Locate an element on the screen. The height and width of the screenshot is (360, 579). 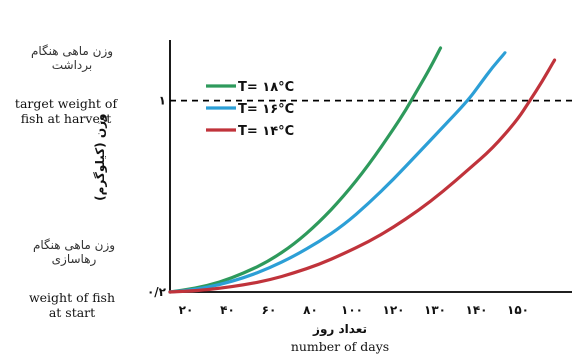
x-tick-label: ۱۳۰ is located at coordinates (435, 310).